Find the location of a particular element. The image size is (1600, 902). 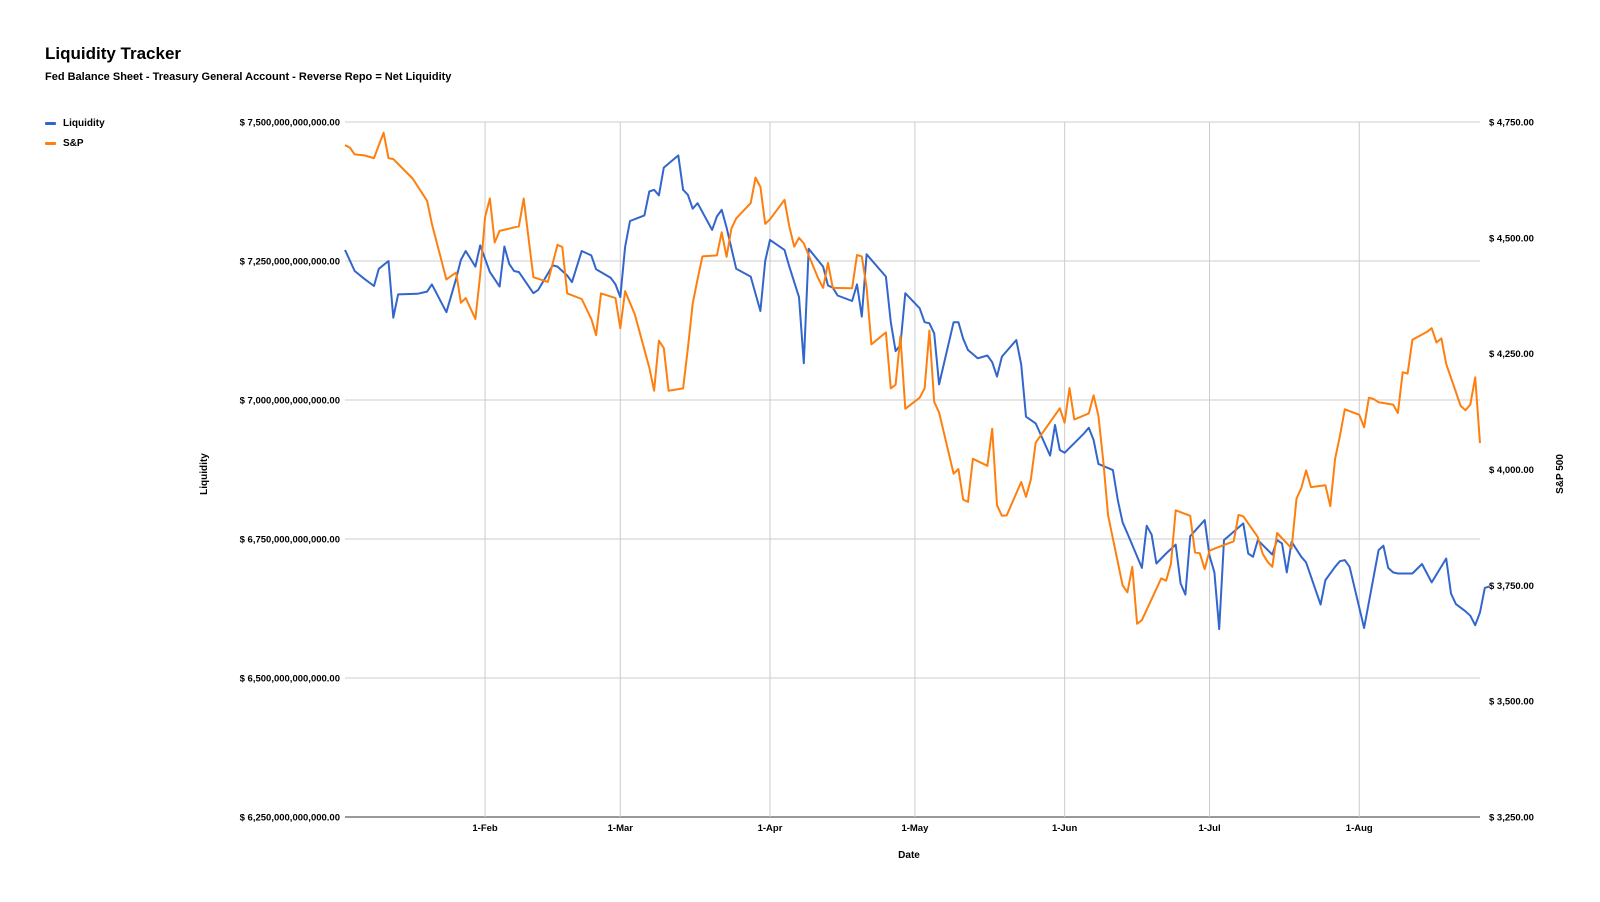

y-right-tick-label: $ 3,250.00 is located at coordinates (1511, 818).